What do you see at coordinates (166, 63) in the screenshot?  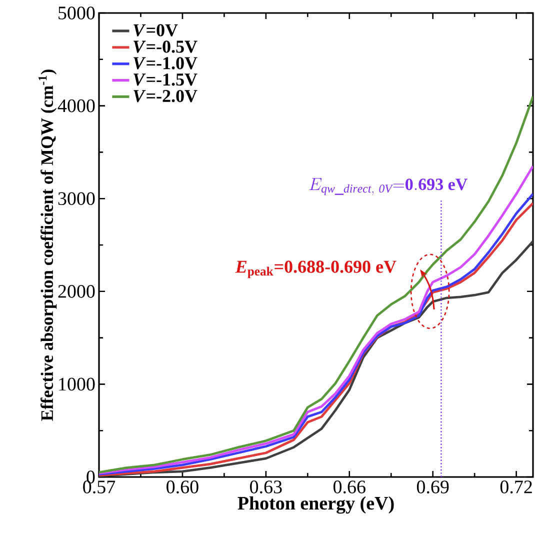 I see `legend-label: V=-1.0V` at bounding box center [166, 63].